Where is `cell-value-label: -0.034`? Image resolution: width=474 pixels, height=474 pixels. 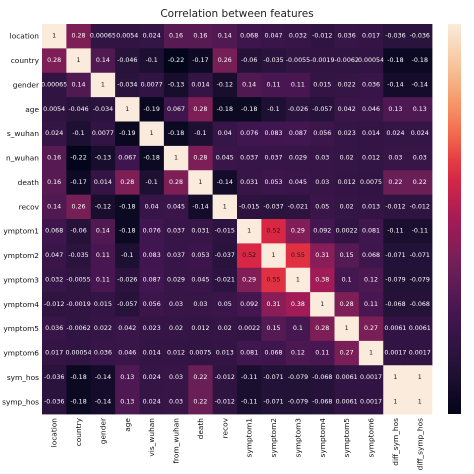 cell-value-label: -0.034 is located at coordinates (103, 109).